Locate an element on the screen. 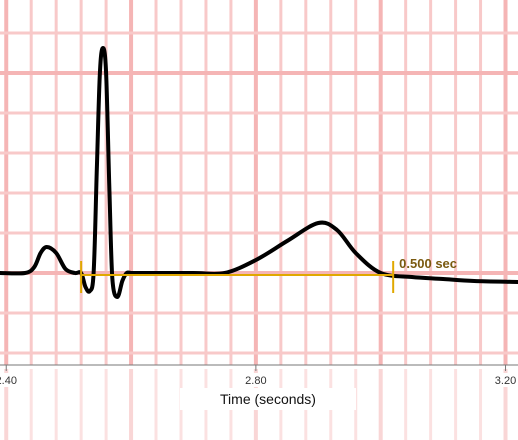 This screenshot has height=440, width=518. x-tick-label: 3.20 is located at coordinates (505, 381).